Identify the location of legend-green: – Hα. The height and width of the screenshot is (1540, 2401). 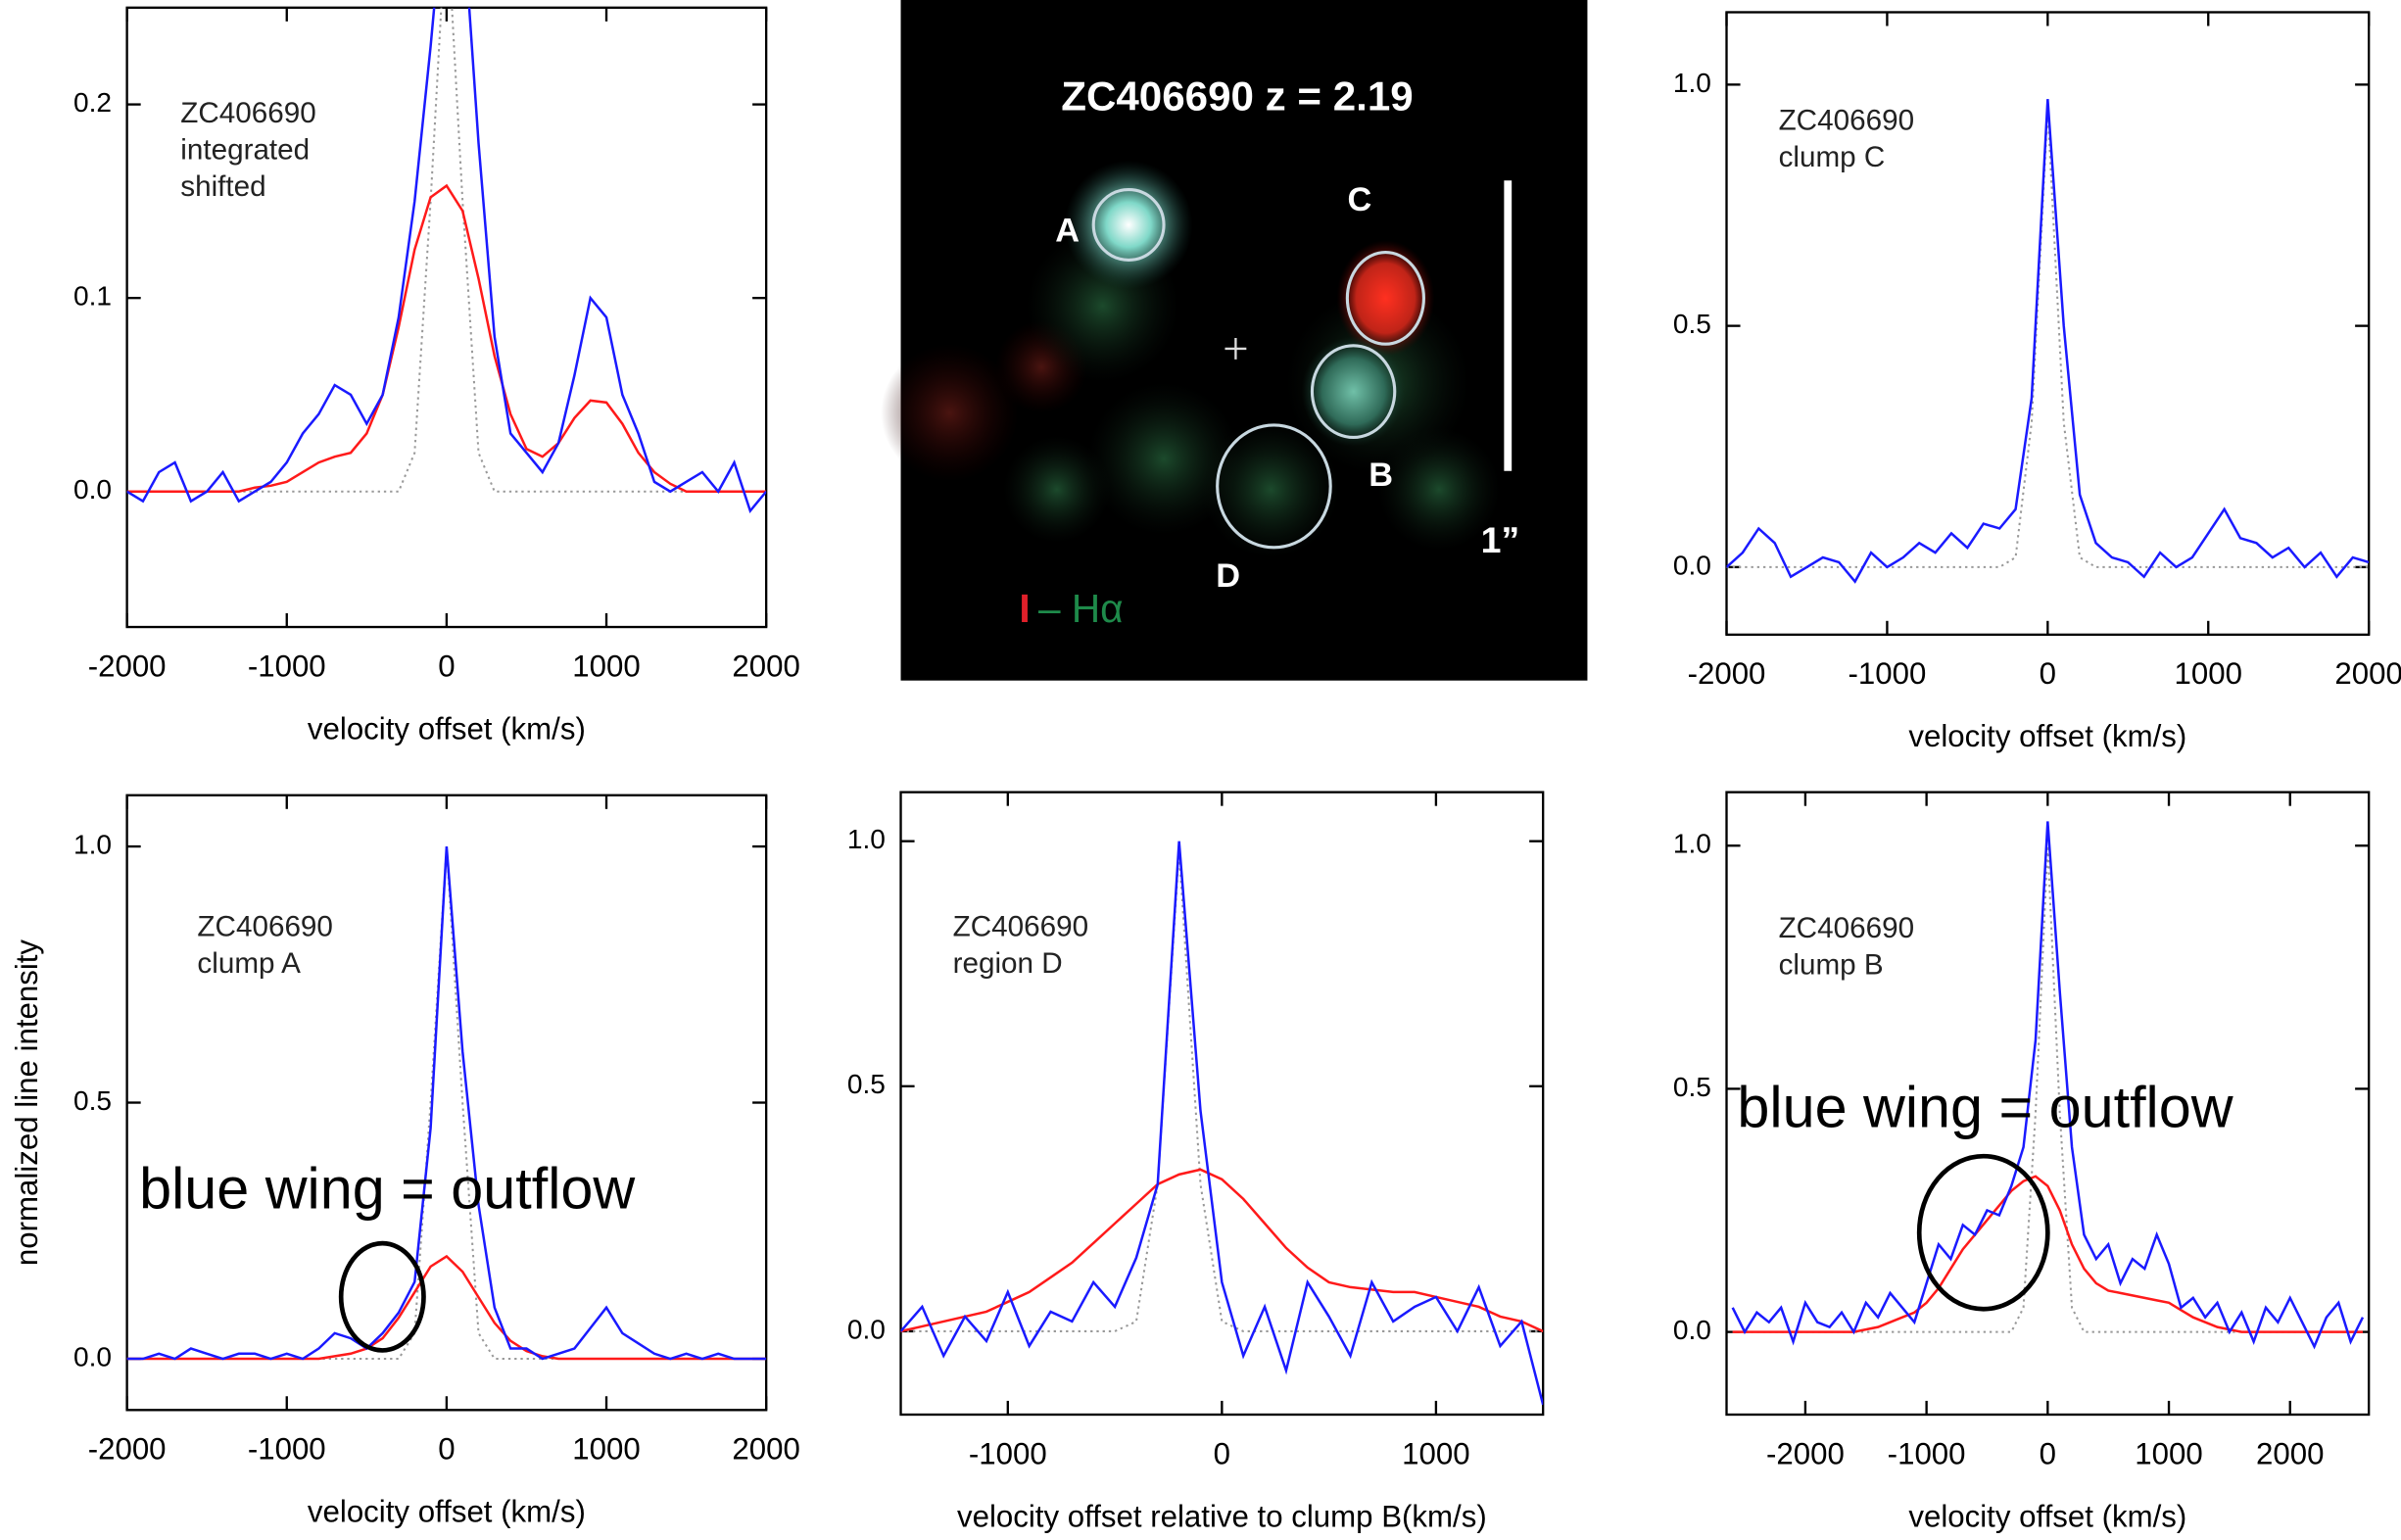
(1081, 608).